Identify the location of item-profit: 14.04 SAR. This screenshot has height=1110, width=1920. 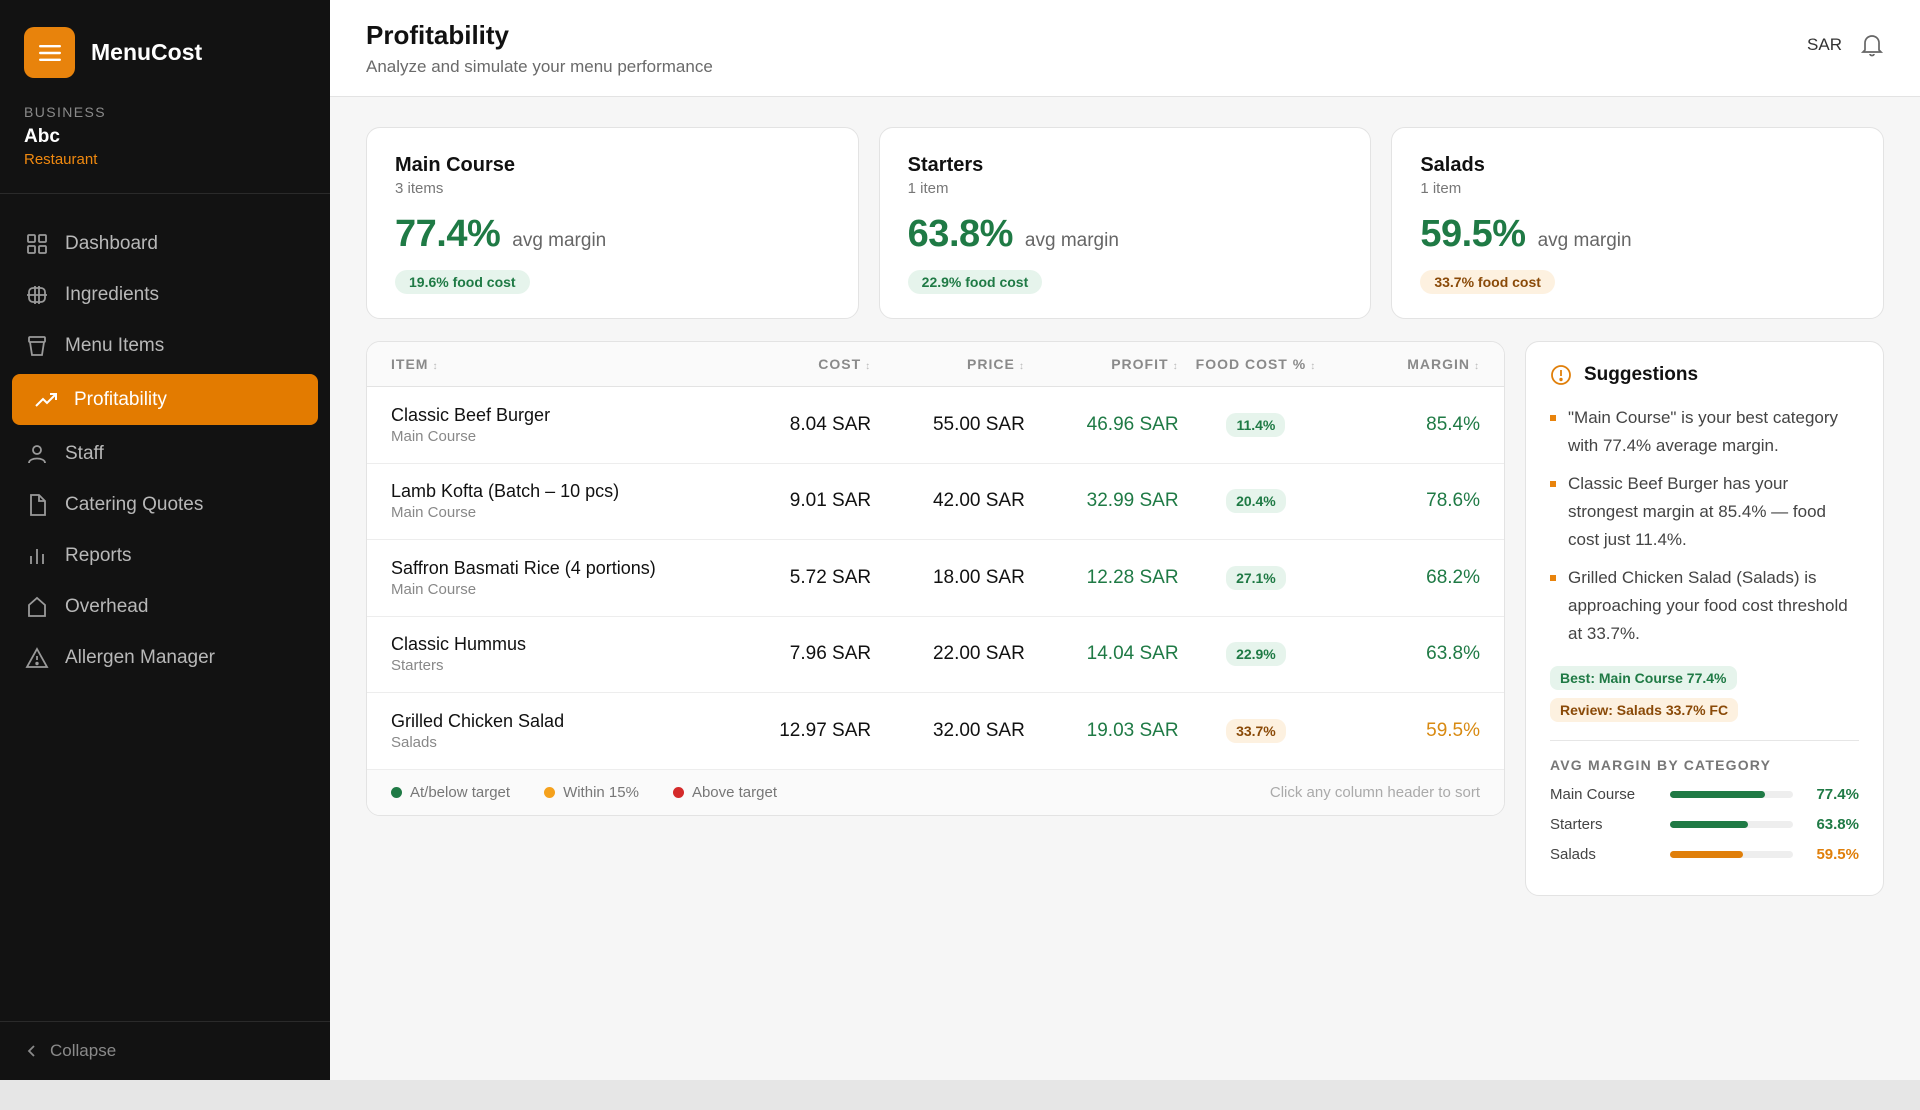
(1132, 654).